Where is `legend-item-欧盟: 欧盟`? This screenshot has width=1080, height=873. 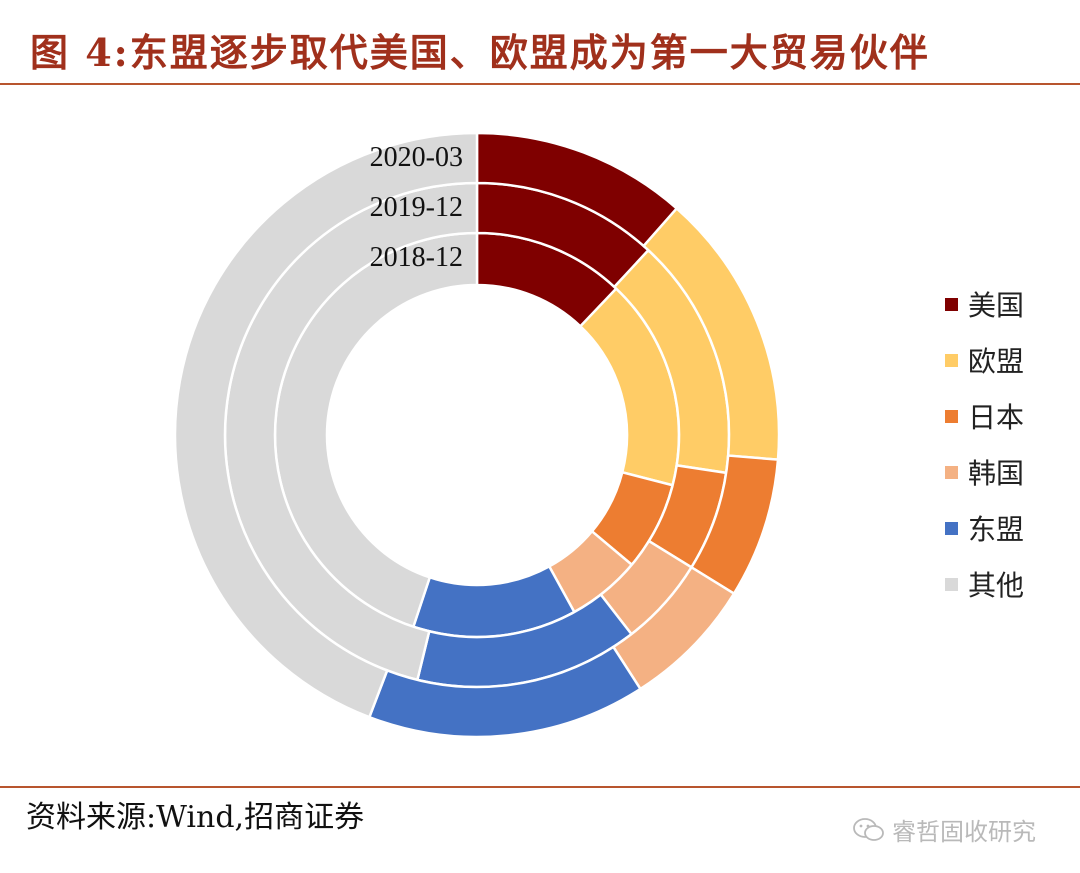 legend-item-欧盟: 欧盟 is located at coordinates (984, 360).